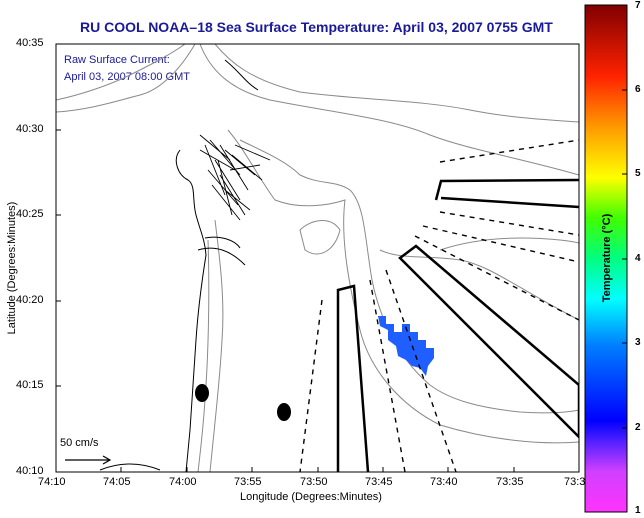 The width and height of the screenshot is (644, 518). I want to click on surface-current-vectors, so click(235, 177).